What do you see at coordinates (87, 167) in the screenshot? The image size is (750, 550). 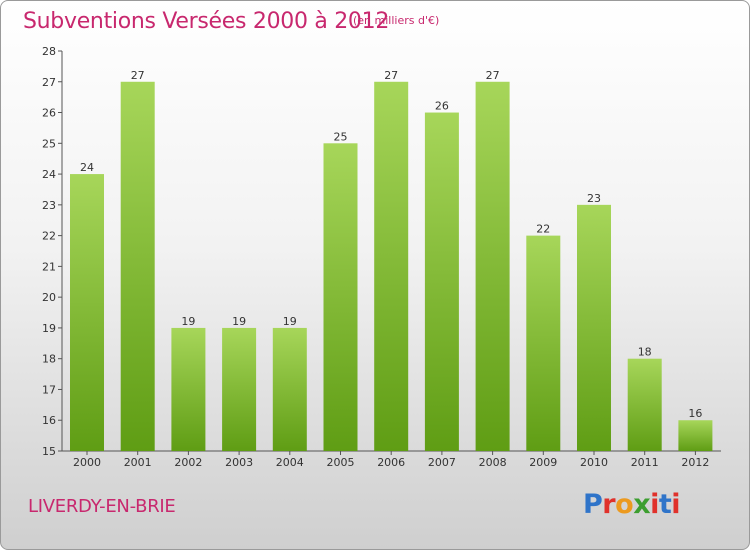 I see `bar-value-label: 24` at bounding box center [87, 167].